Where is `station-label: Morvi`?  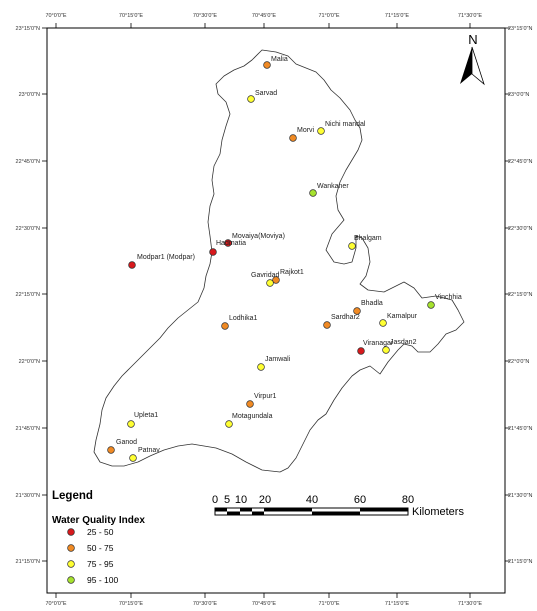 station-label: Morvi is located at coordinates (306, 130).